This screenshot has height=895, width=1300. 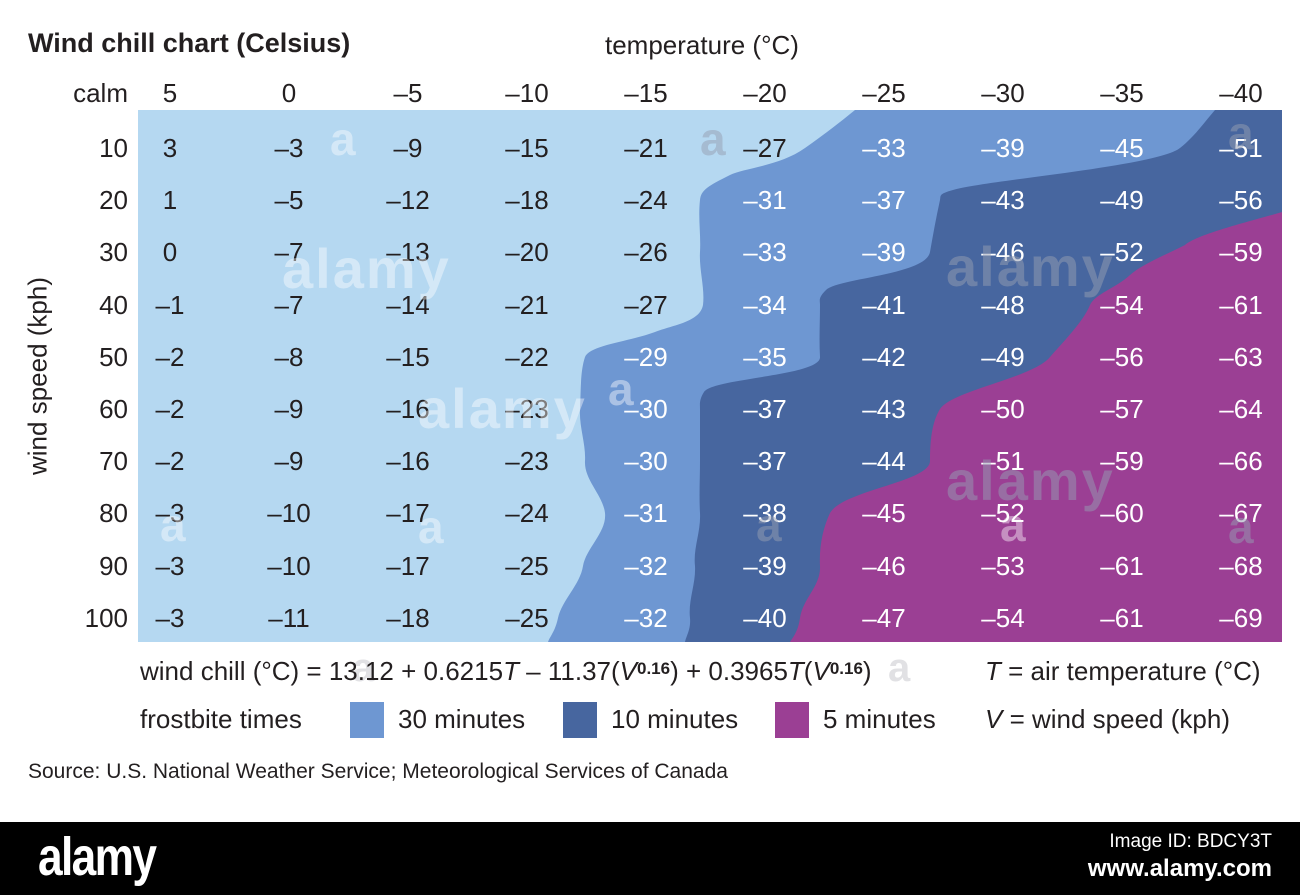 I want to click on wind-chill-cell: –66, so click(x=1241, y=461).